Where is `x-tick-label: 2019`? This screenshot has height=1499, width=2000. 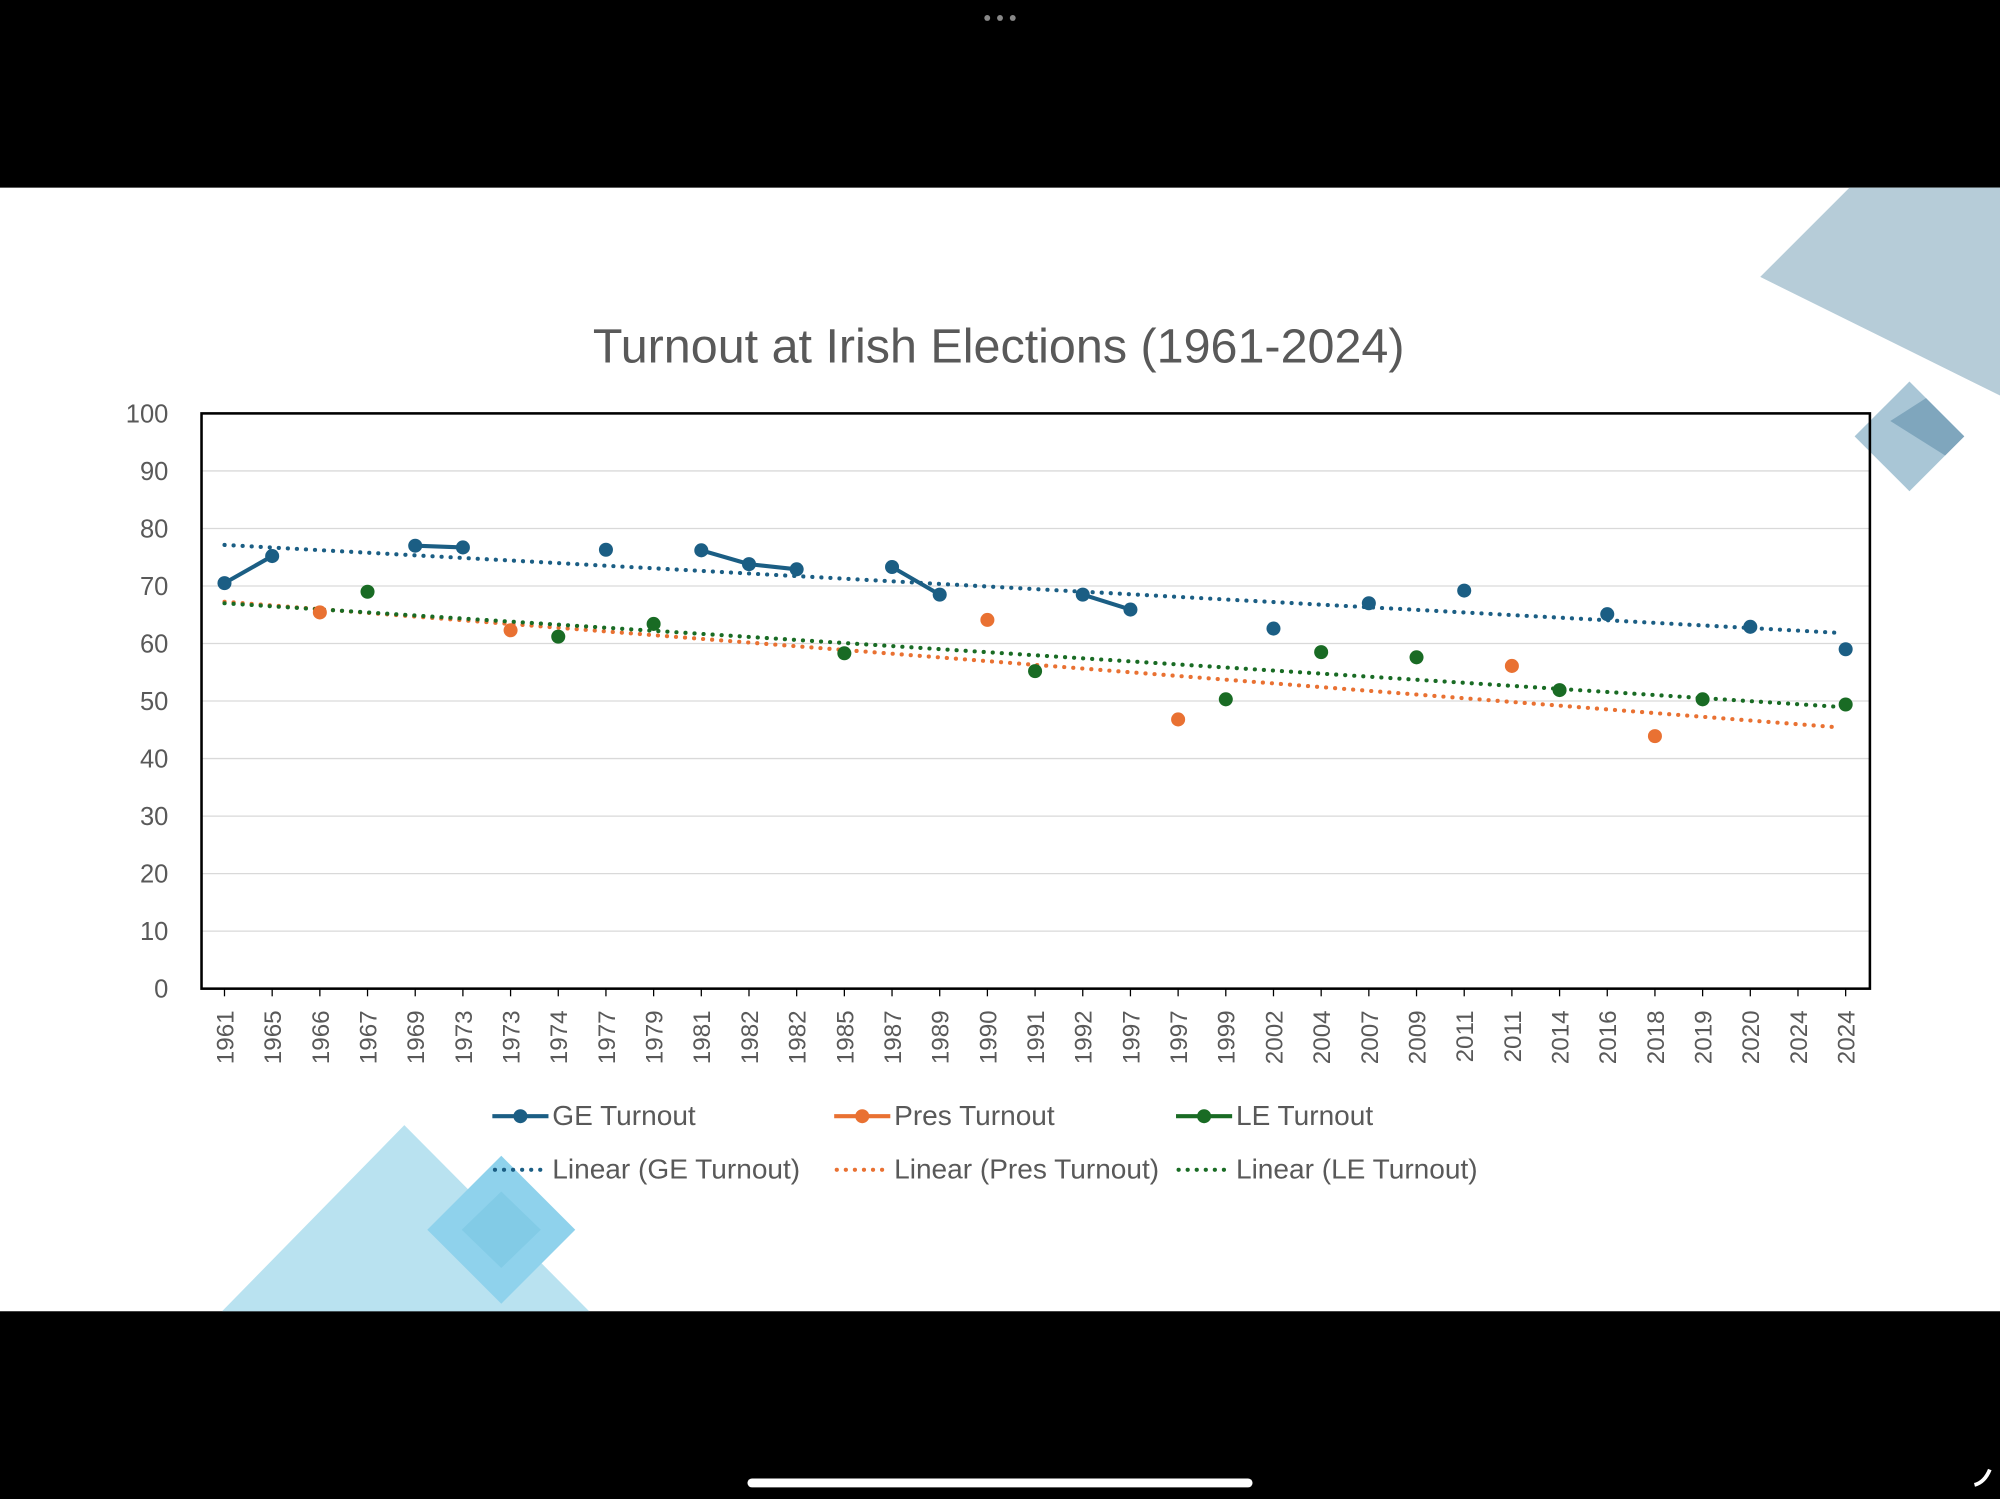
x-tick-label: 2019 is located at coordinates (1704, 1037).